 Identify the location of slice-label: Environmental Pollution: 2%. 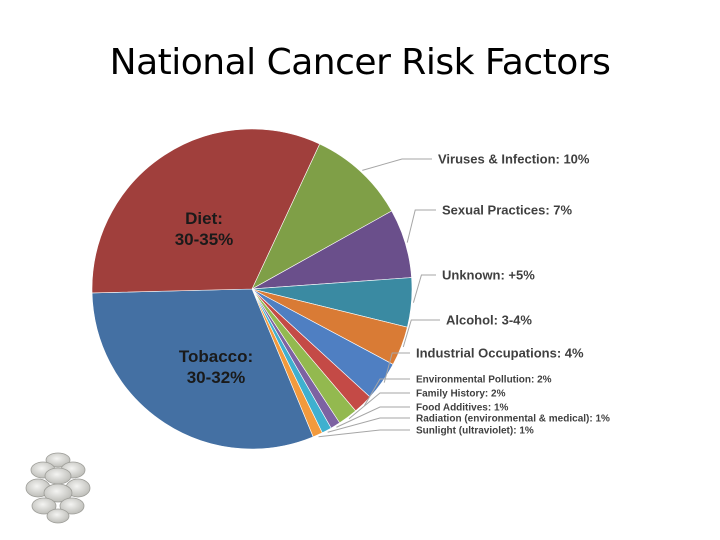
(484, 380).